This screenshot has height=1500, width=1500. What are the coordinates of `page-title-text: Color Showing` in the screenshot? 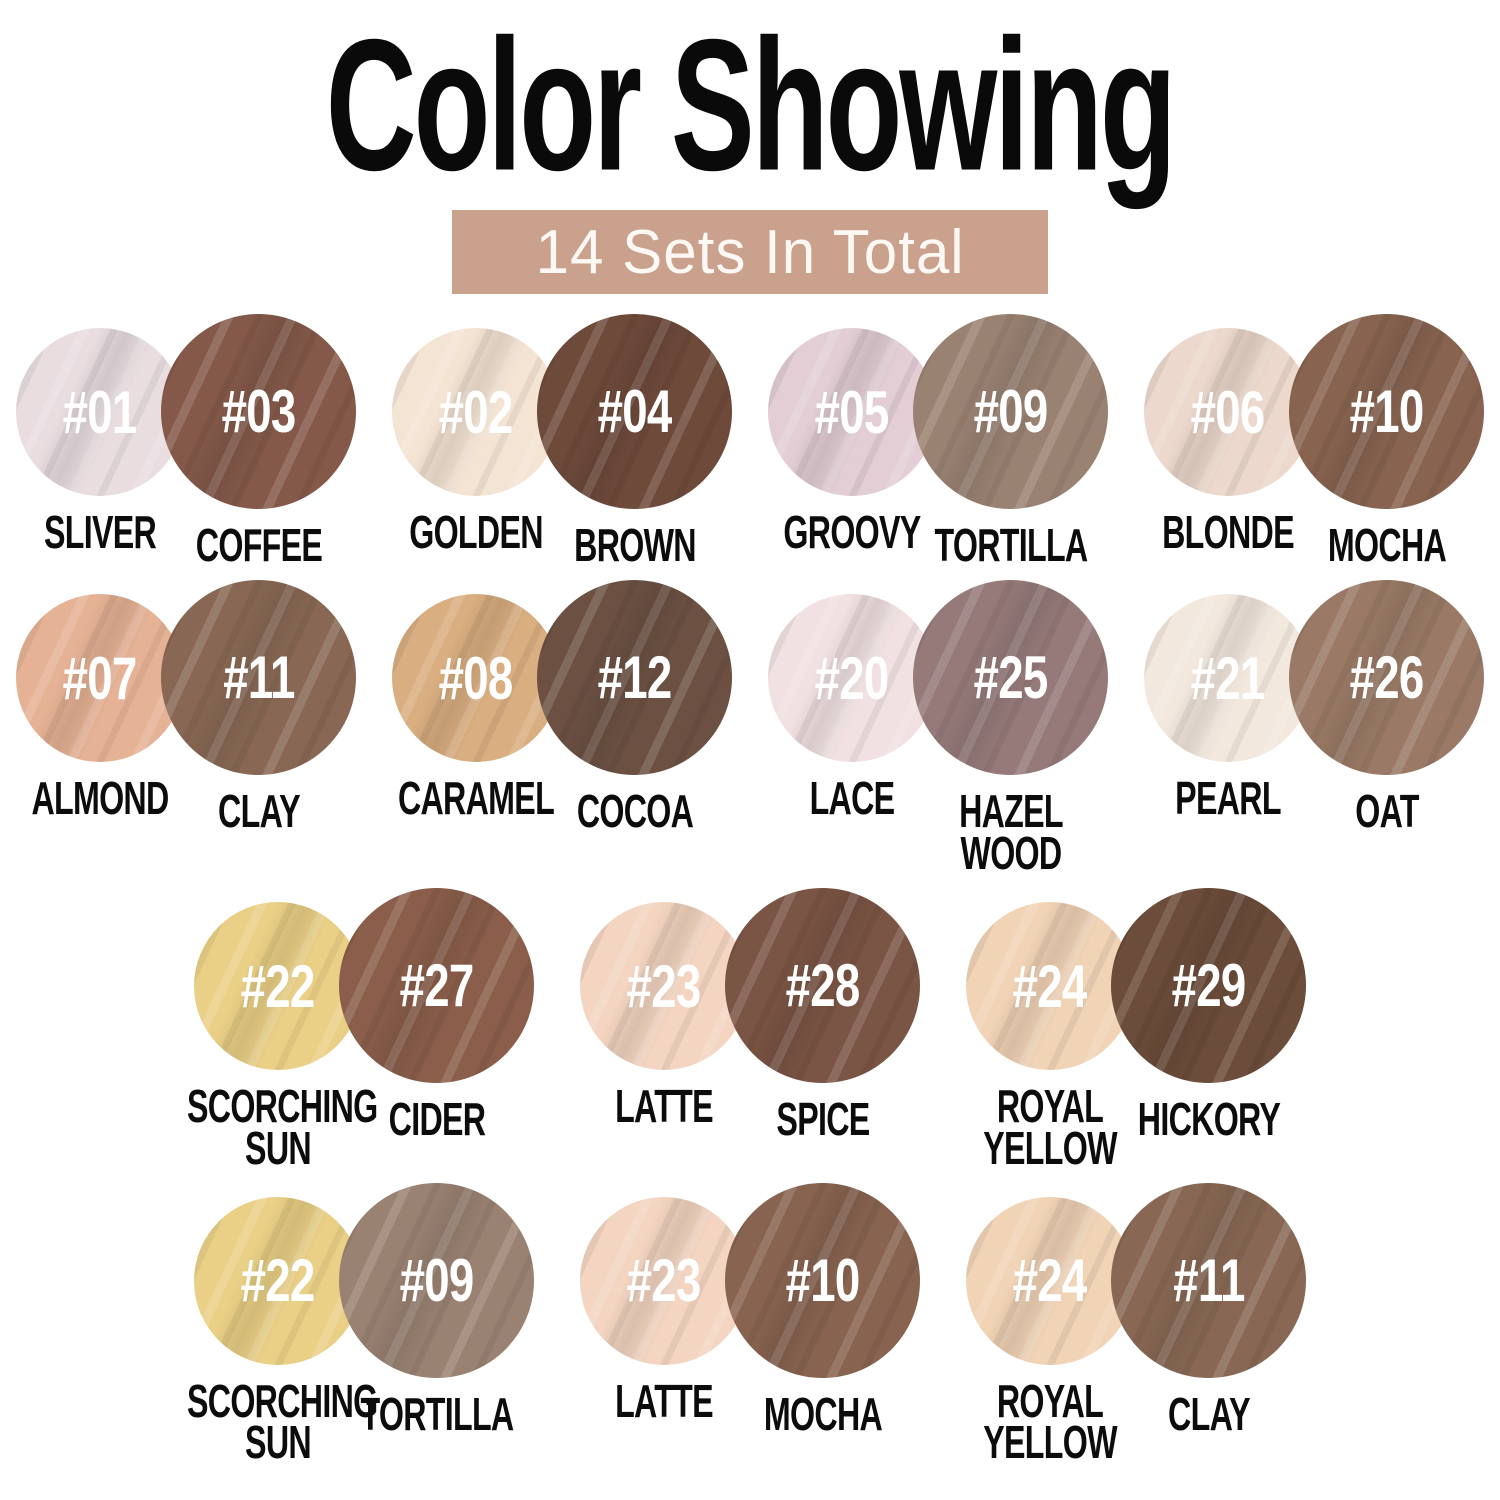 It's located at (751, 105).